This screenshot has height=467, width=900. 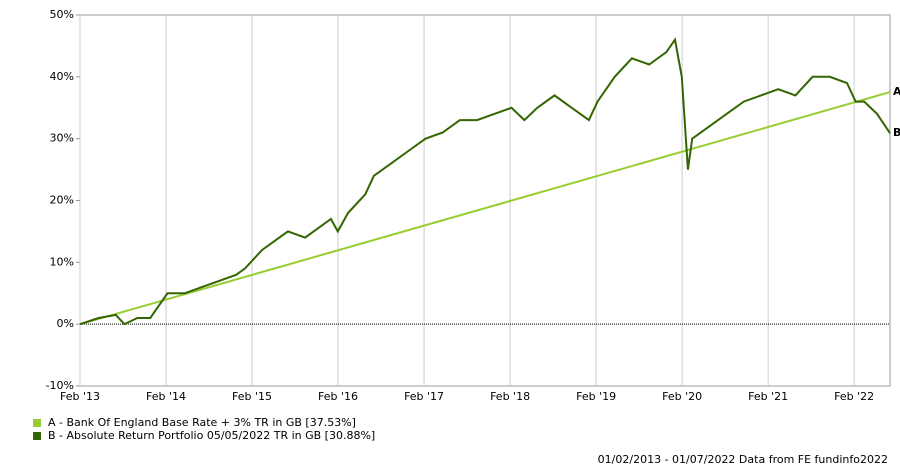 What do you see at coordinates (62, 76) in the screenshot?
I see `y-tick-label: 40%` at bounding box center [62, 76].